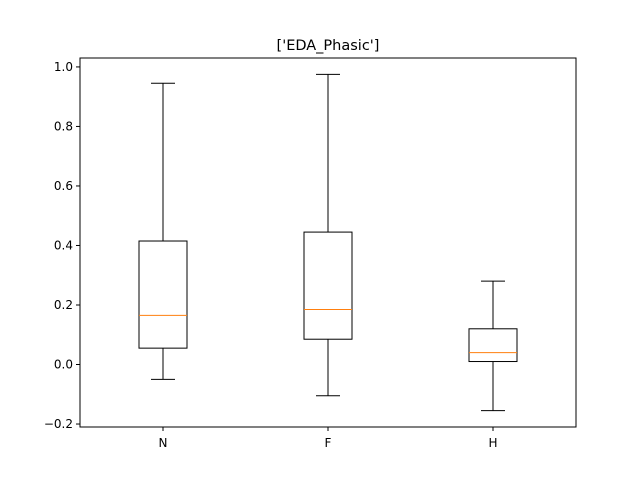 The height and width of the screenshot is (480, 640). What do you see at coordinates (163, 294) in the screenshot?
I see `box-N` at bounding box center [163, 294].